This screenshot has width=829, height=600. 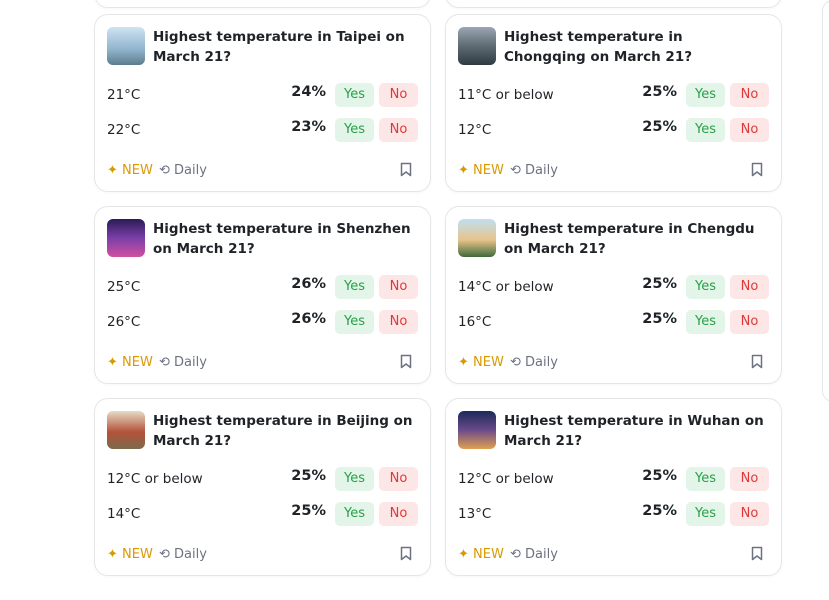 I want to click on outcome-chance: 23%, so click(x=308, y=127).